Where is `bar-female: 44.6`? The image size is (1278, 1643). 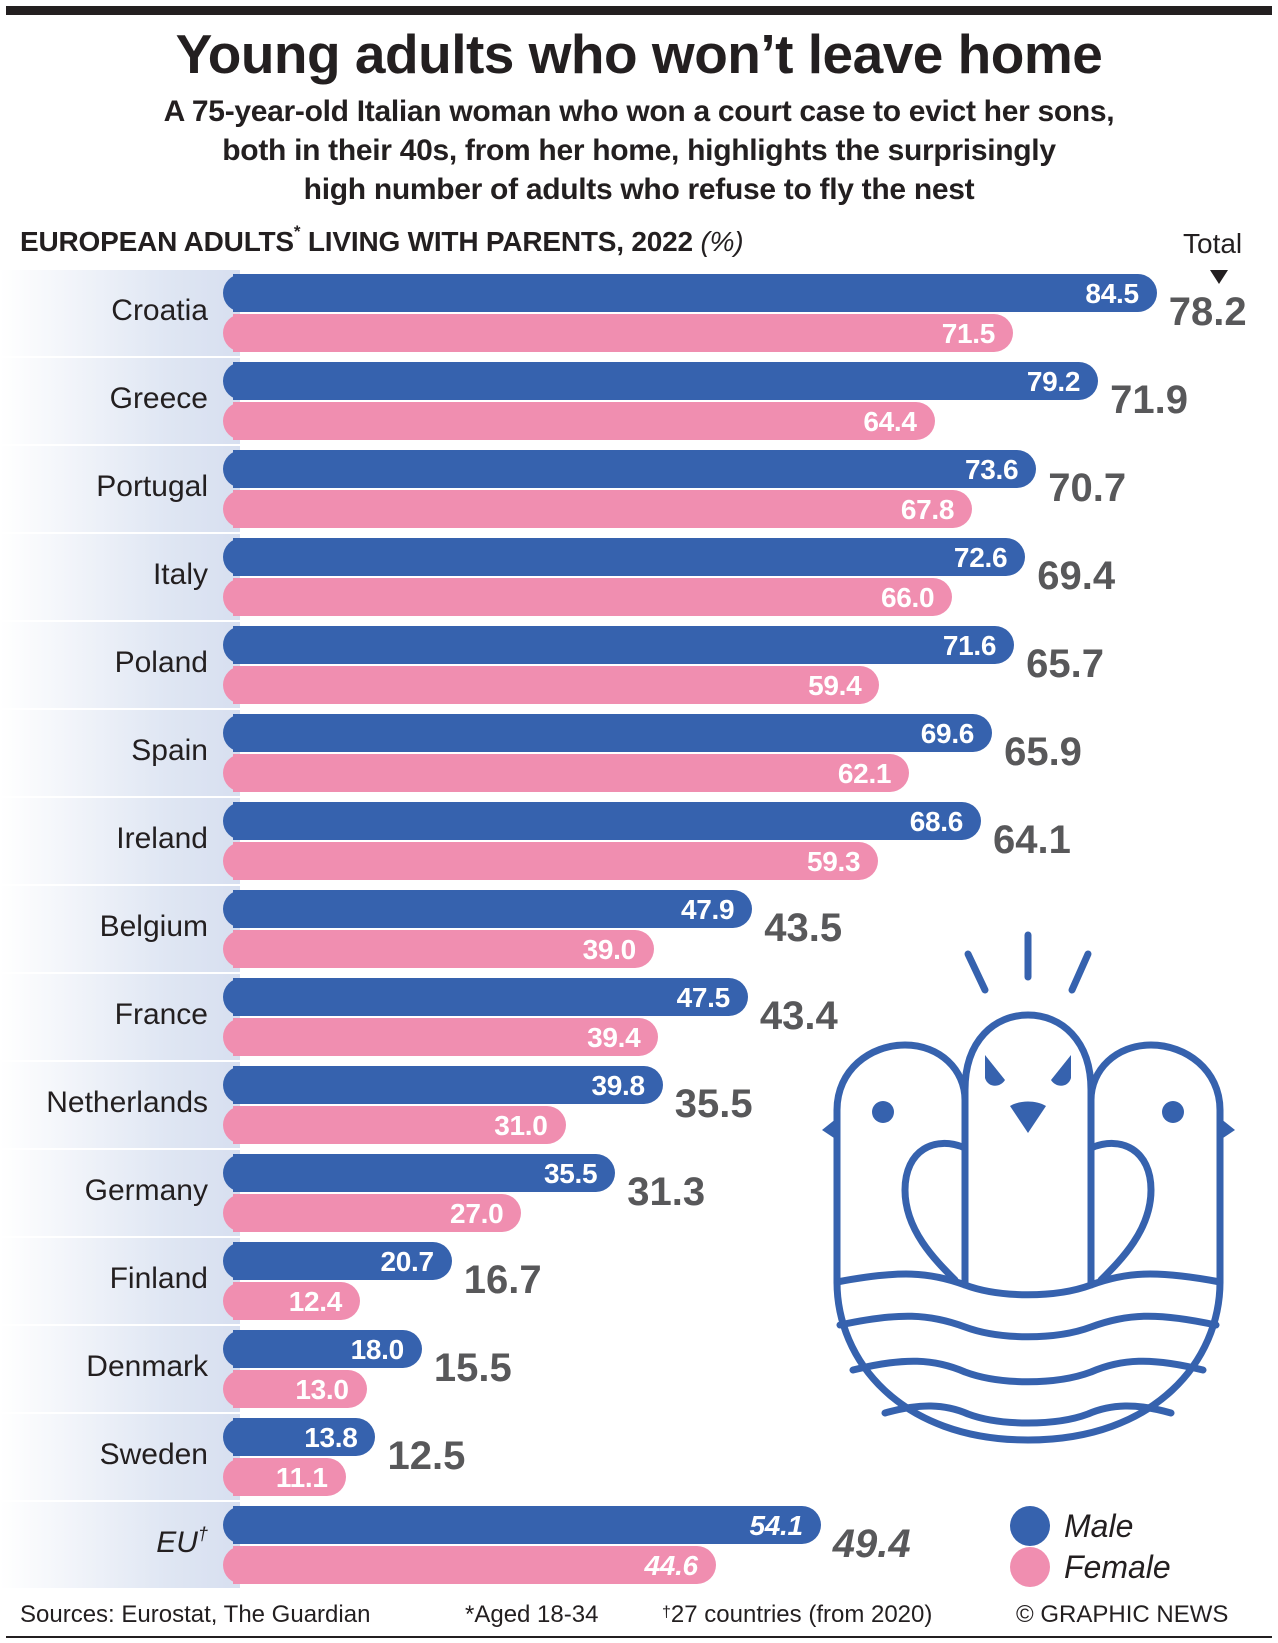
bar-female: 44.6 is located at coordinates (469, 1565).